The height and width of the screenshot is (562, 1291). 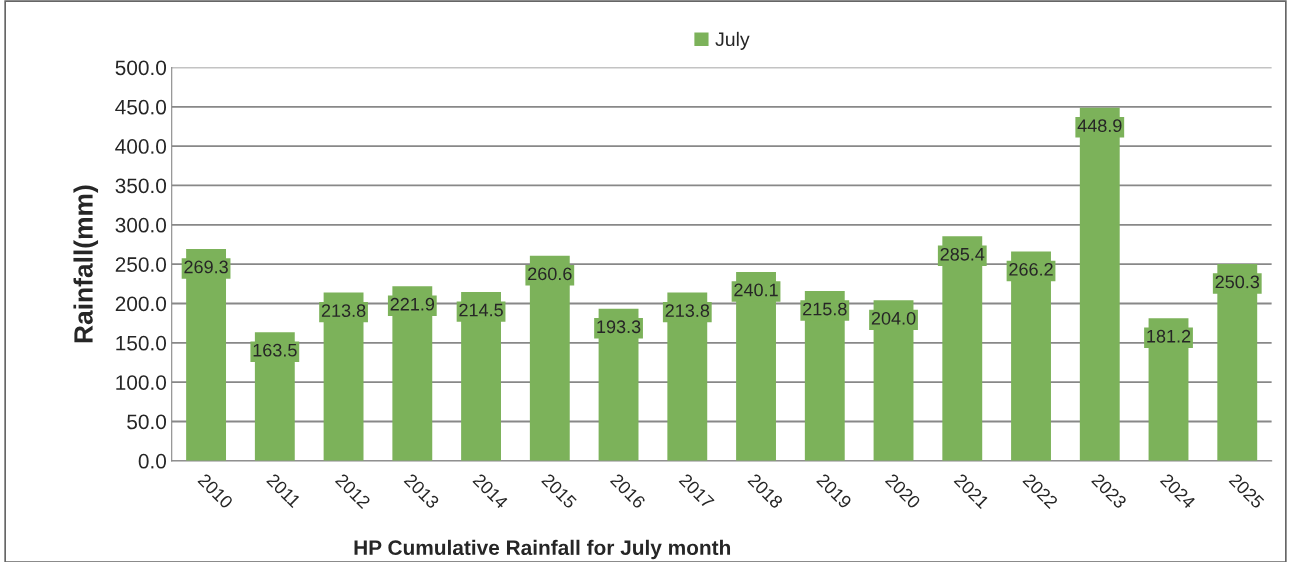 What do you see at coordinates (141, 107) in the screenshot?
I see `y-tick-label: 450.0` at bounding box center [141, 107].